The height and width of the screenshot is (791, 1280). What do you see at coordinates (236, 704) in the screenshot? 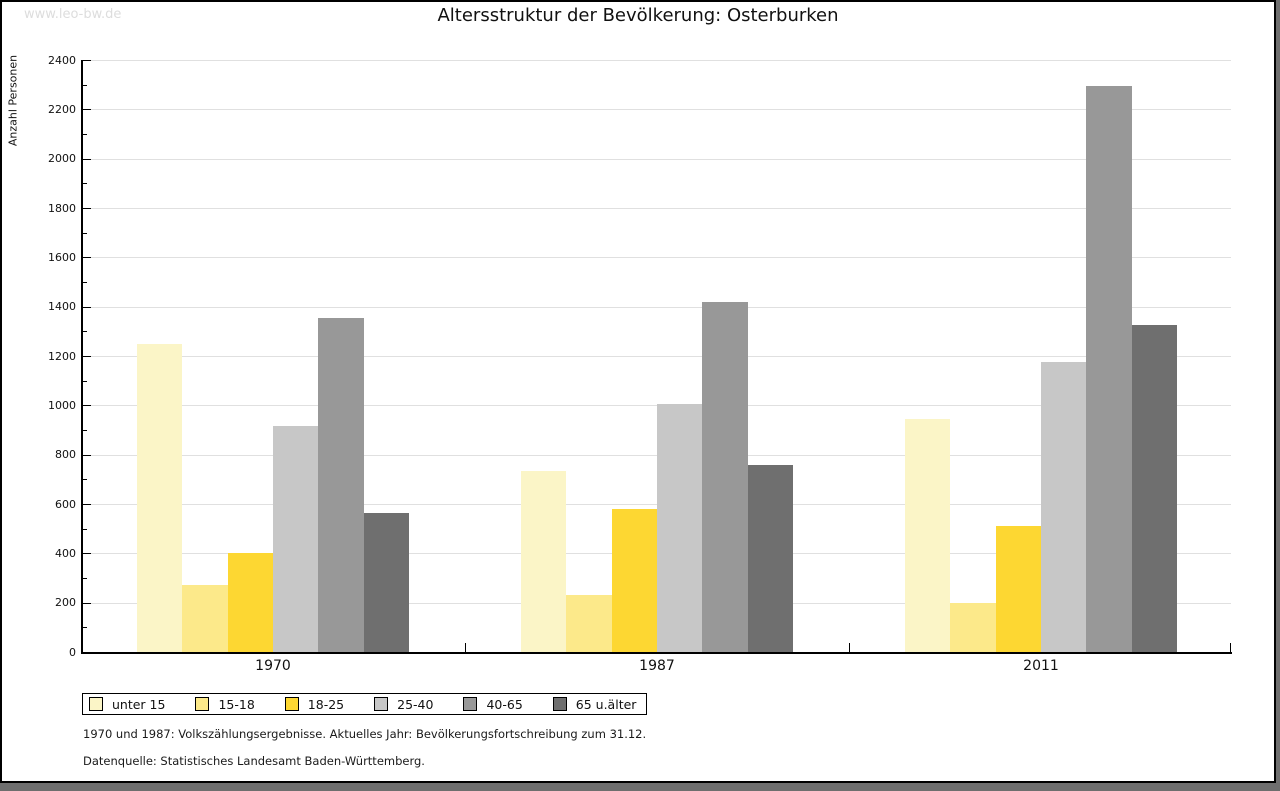
I see `legend-label: 15-18` at bounding box center [236, 704].